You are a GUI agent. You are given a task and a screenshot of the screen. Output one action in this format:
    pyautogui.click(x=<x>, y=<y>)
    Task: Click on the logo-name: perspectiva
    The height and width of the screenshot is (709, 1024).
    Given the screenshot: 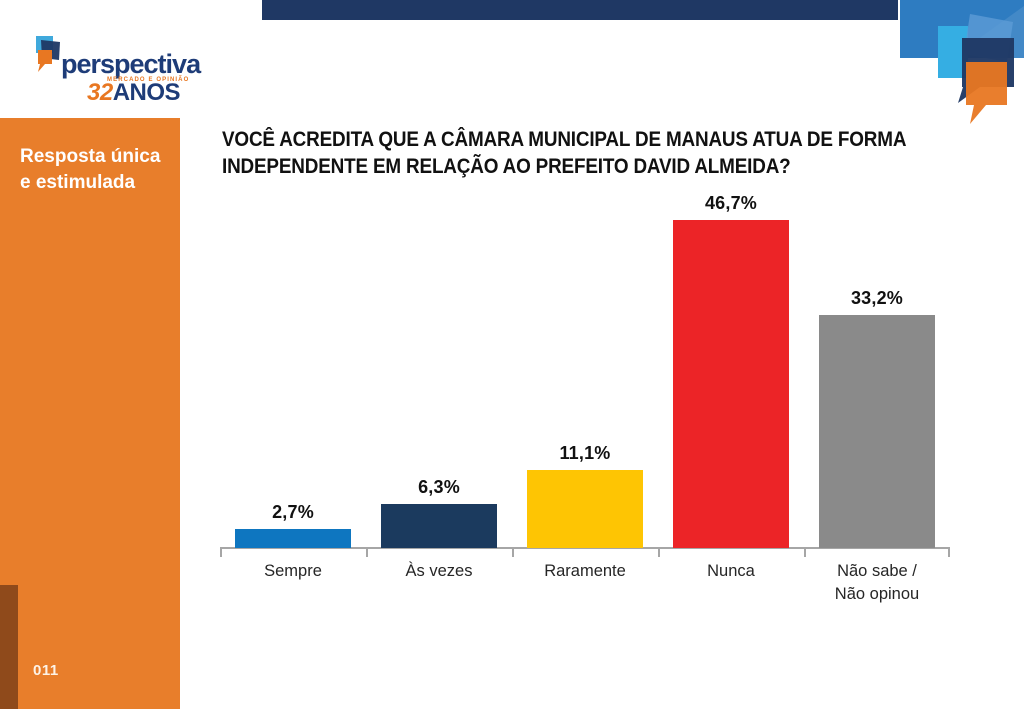 What is the action you would take?
    pyautogui.click(x=131, y=64)
    